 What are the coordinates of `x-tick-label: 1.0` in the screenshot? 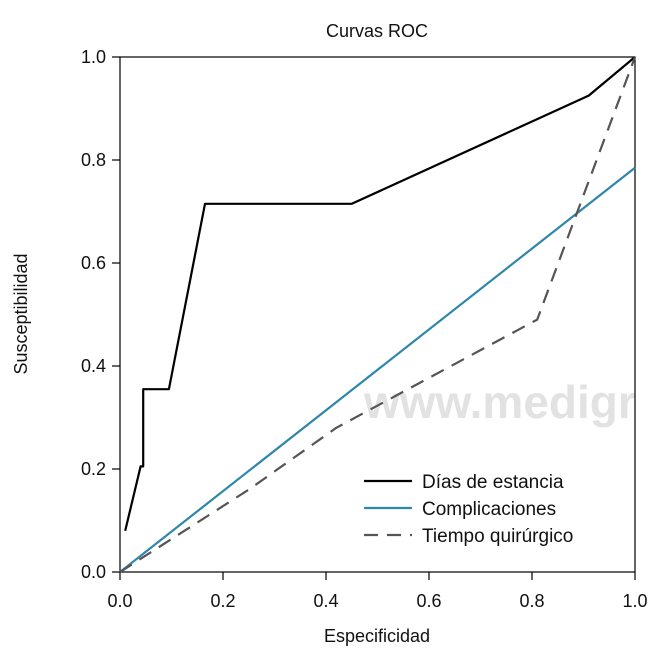 It's located at (634, 601).